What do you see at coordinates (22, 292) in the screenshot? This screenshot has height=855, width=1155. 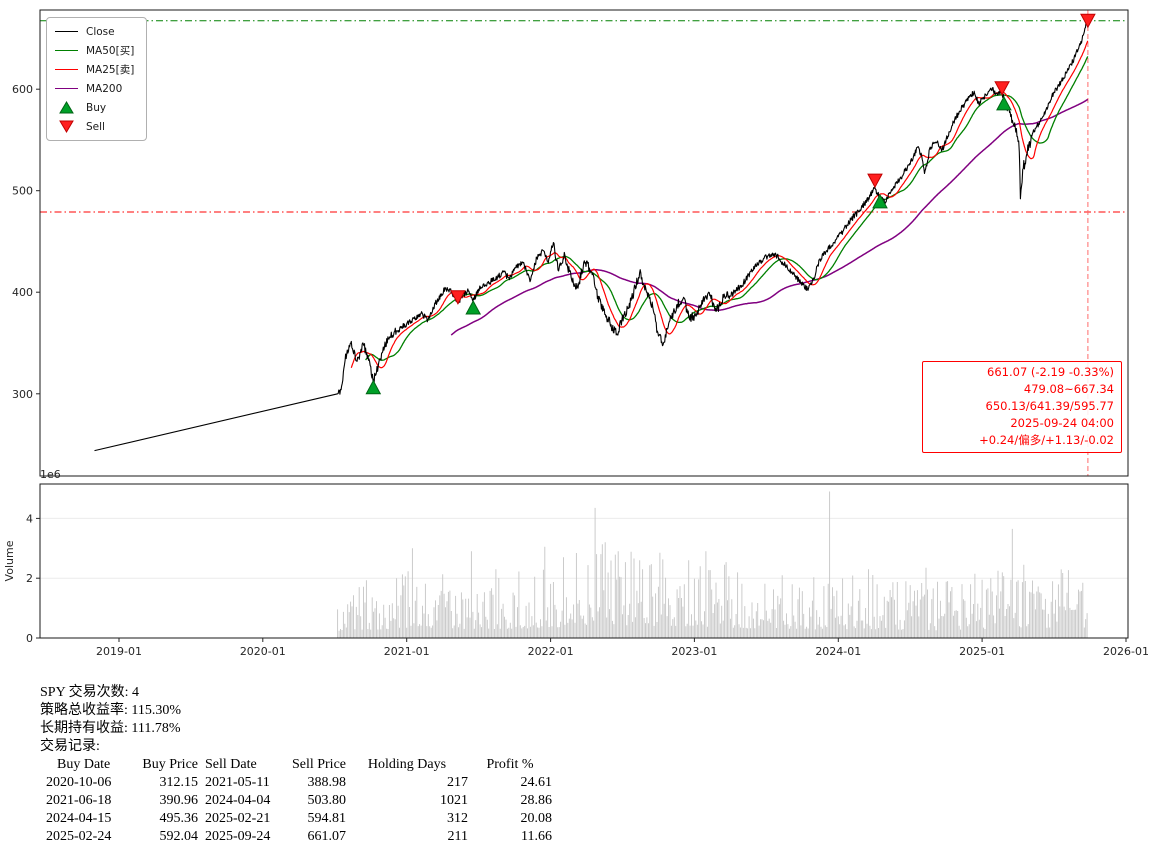 I see `price-ytick-label: 400` at bounding box center [22, 292].